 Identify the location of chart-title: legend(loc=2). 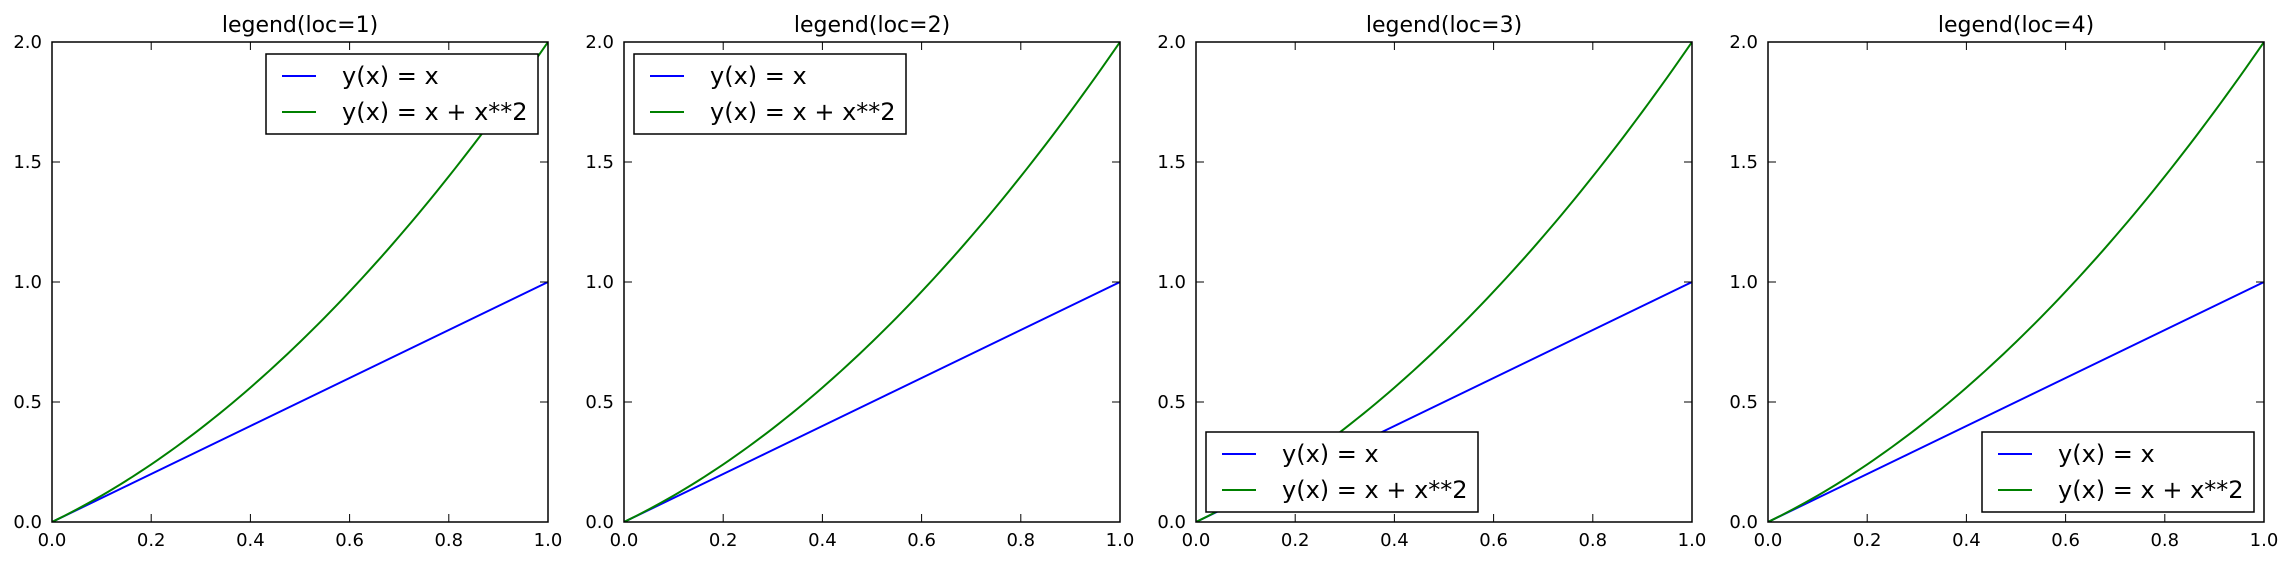
(872, 25).